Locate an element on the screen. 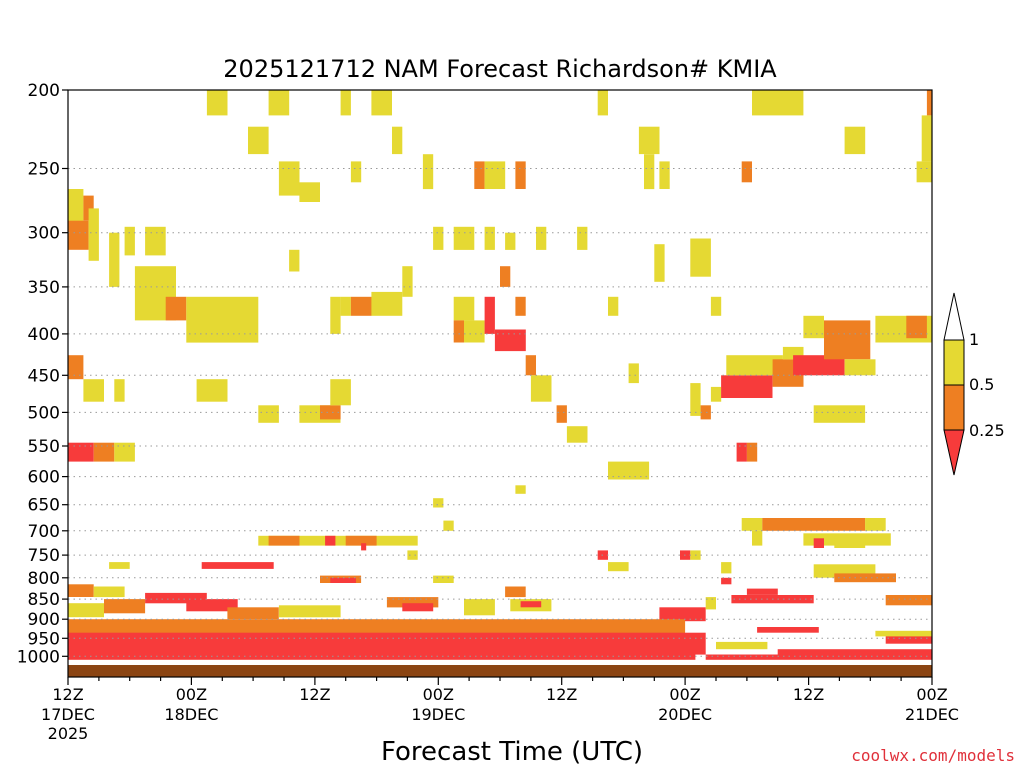 The height and width of the screenshot is (768, 1024). x-tick-year: 2025 is located at coordinates (68, 733).